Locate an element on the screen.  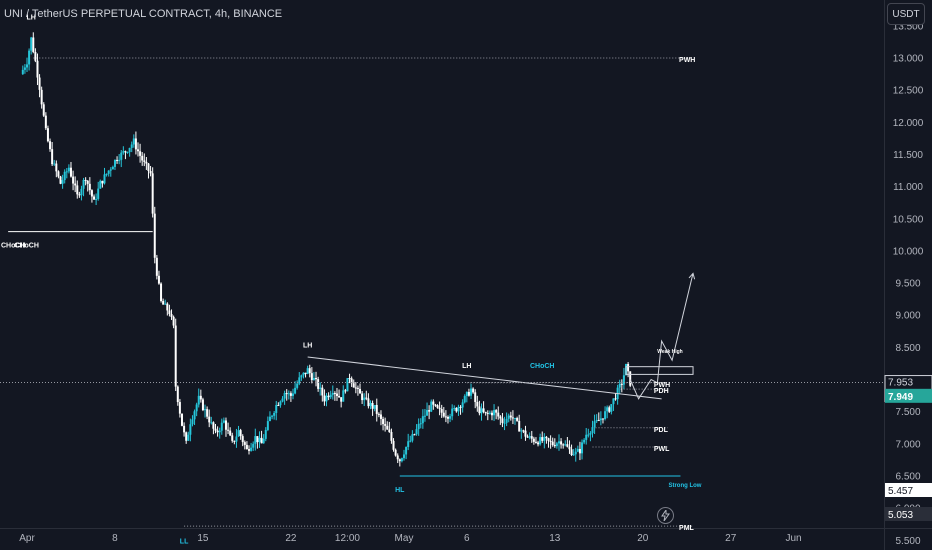
x-tick-label: 8 is located at coordinates (115, 538).